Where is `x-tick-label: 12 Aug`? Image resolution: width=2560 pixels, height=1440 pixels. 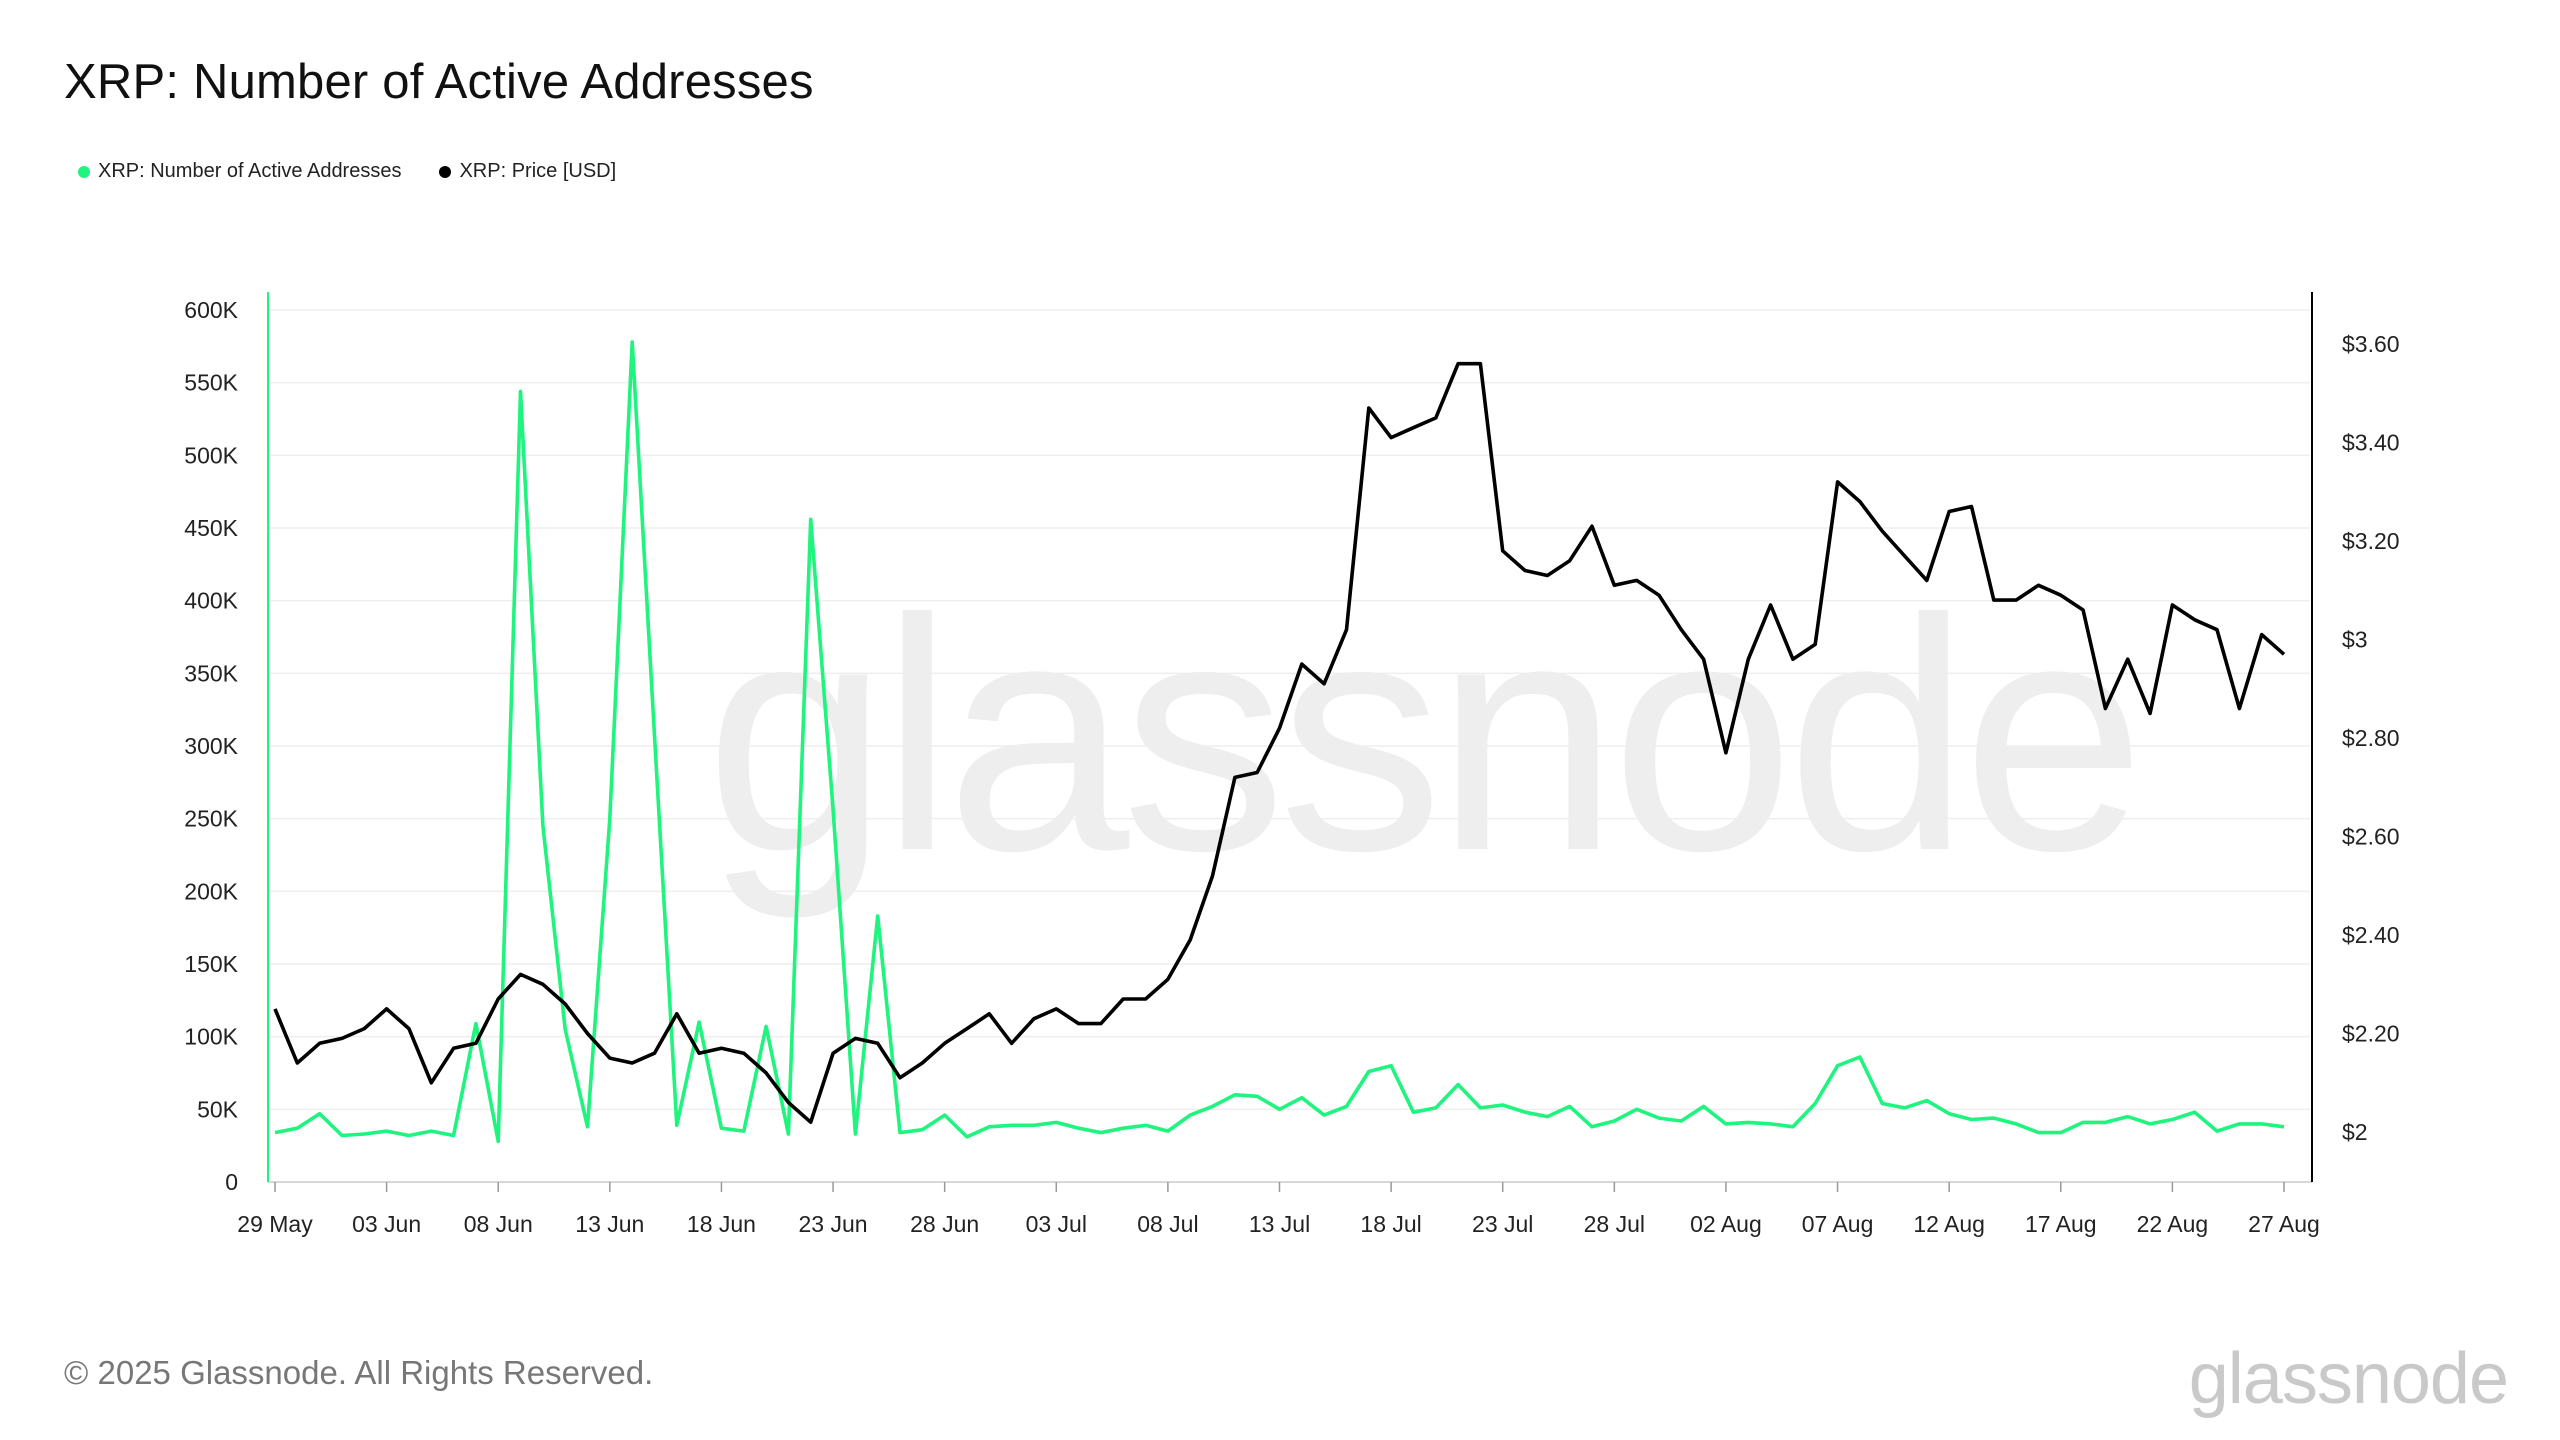 x-tick-label: 12 Aug is located at coordinates (1949, 1224).